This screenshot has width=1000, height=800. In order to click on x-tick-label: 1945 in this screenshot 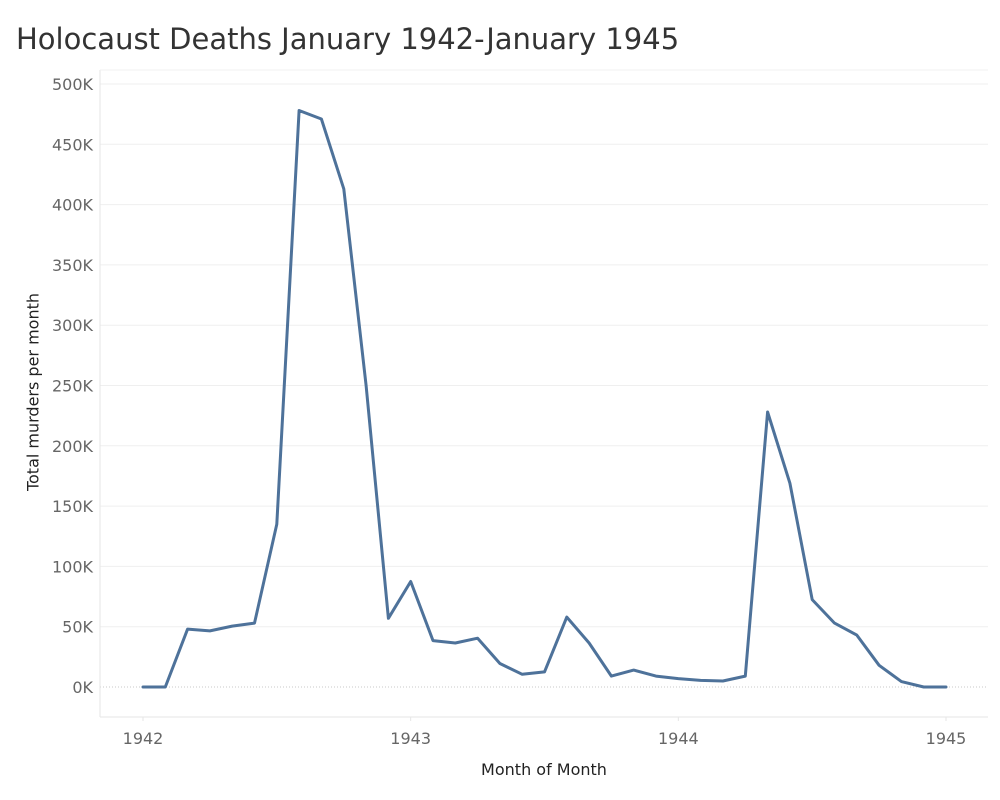, I will do `click(946, 738)`.